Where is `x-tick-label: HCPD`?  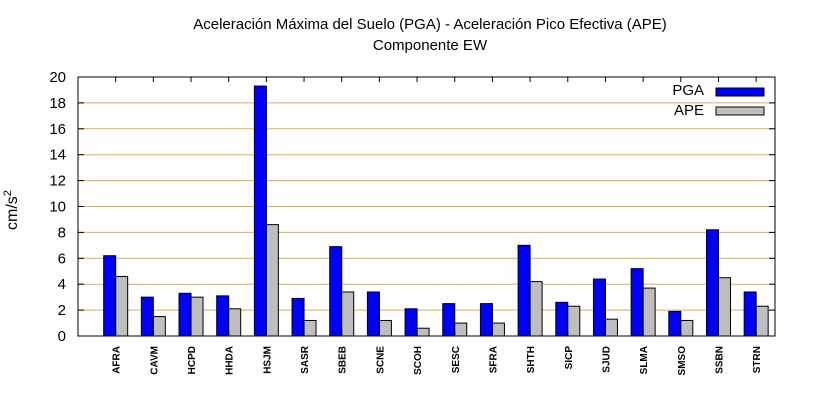
x-tick-label: HCPD is located at coordinates (192, 360).